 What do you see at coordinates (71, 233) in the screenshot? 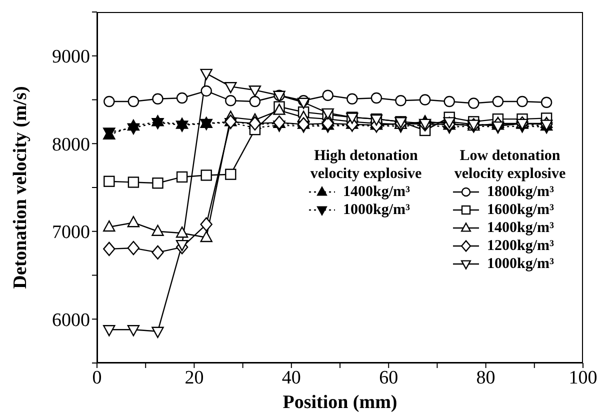
I see `y-tick-label: 7000` at bounding box center [71, 233].